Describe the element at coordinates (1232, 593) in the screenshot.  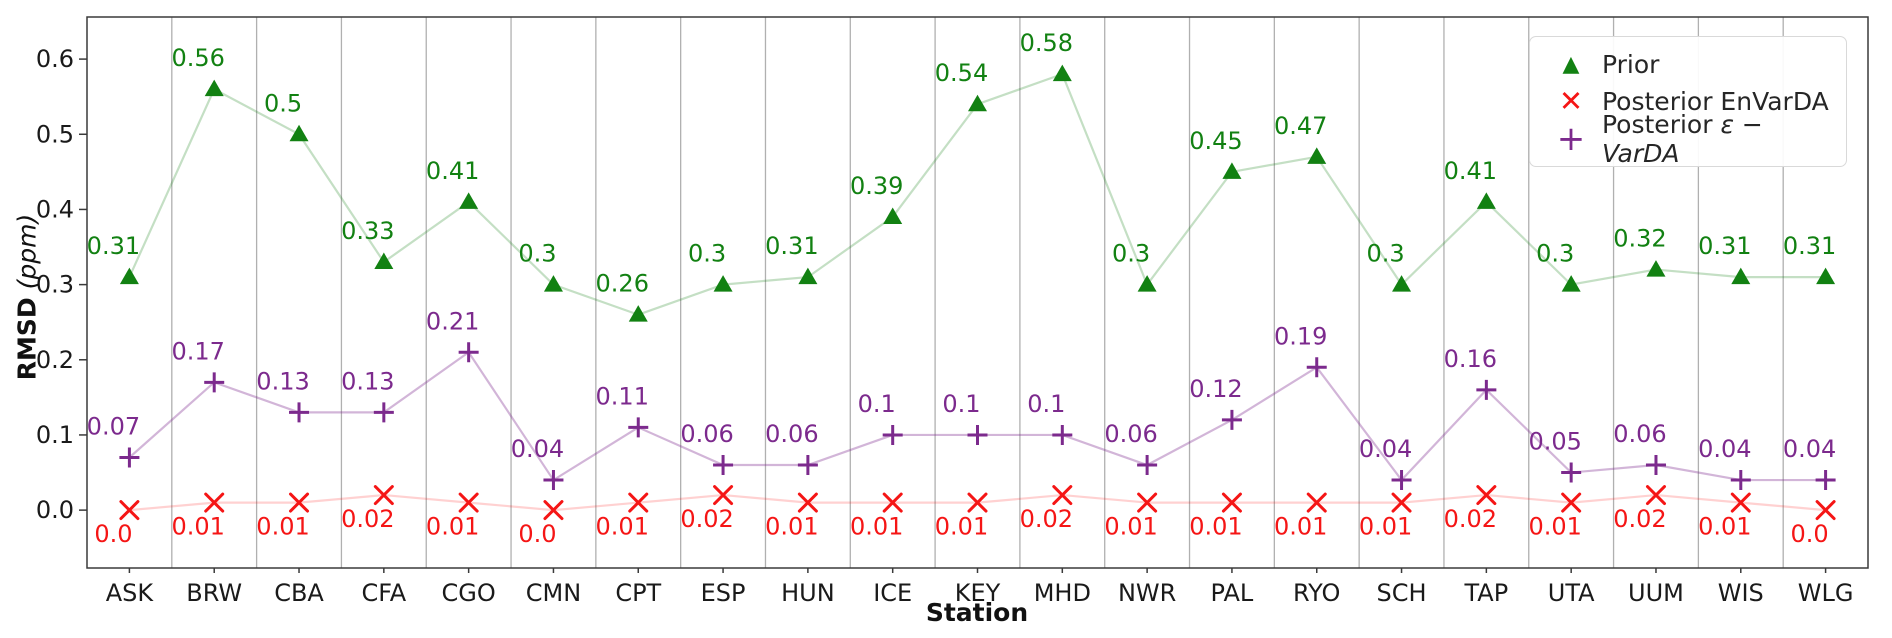
I see `x-tick-label: PAL` at that location.